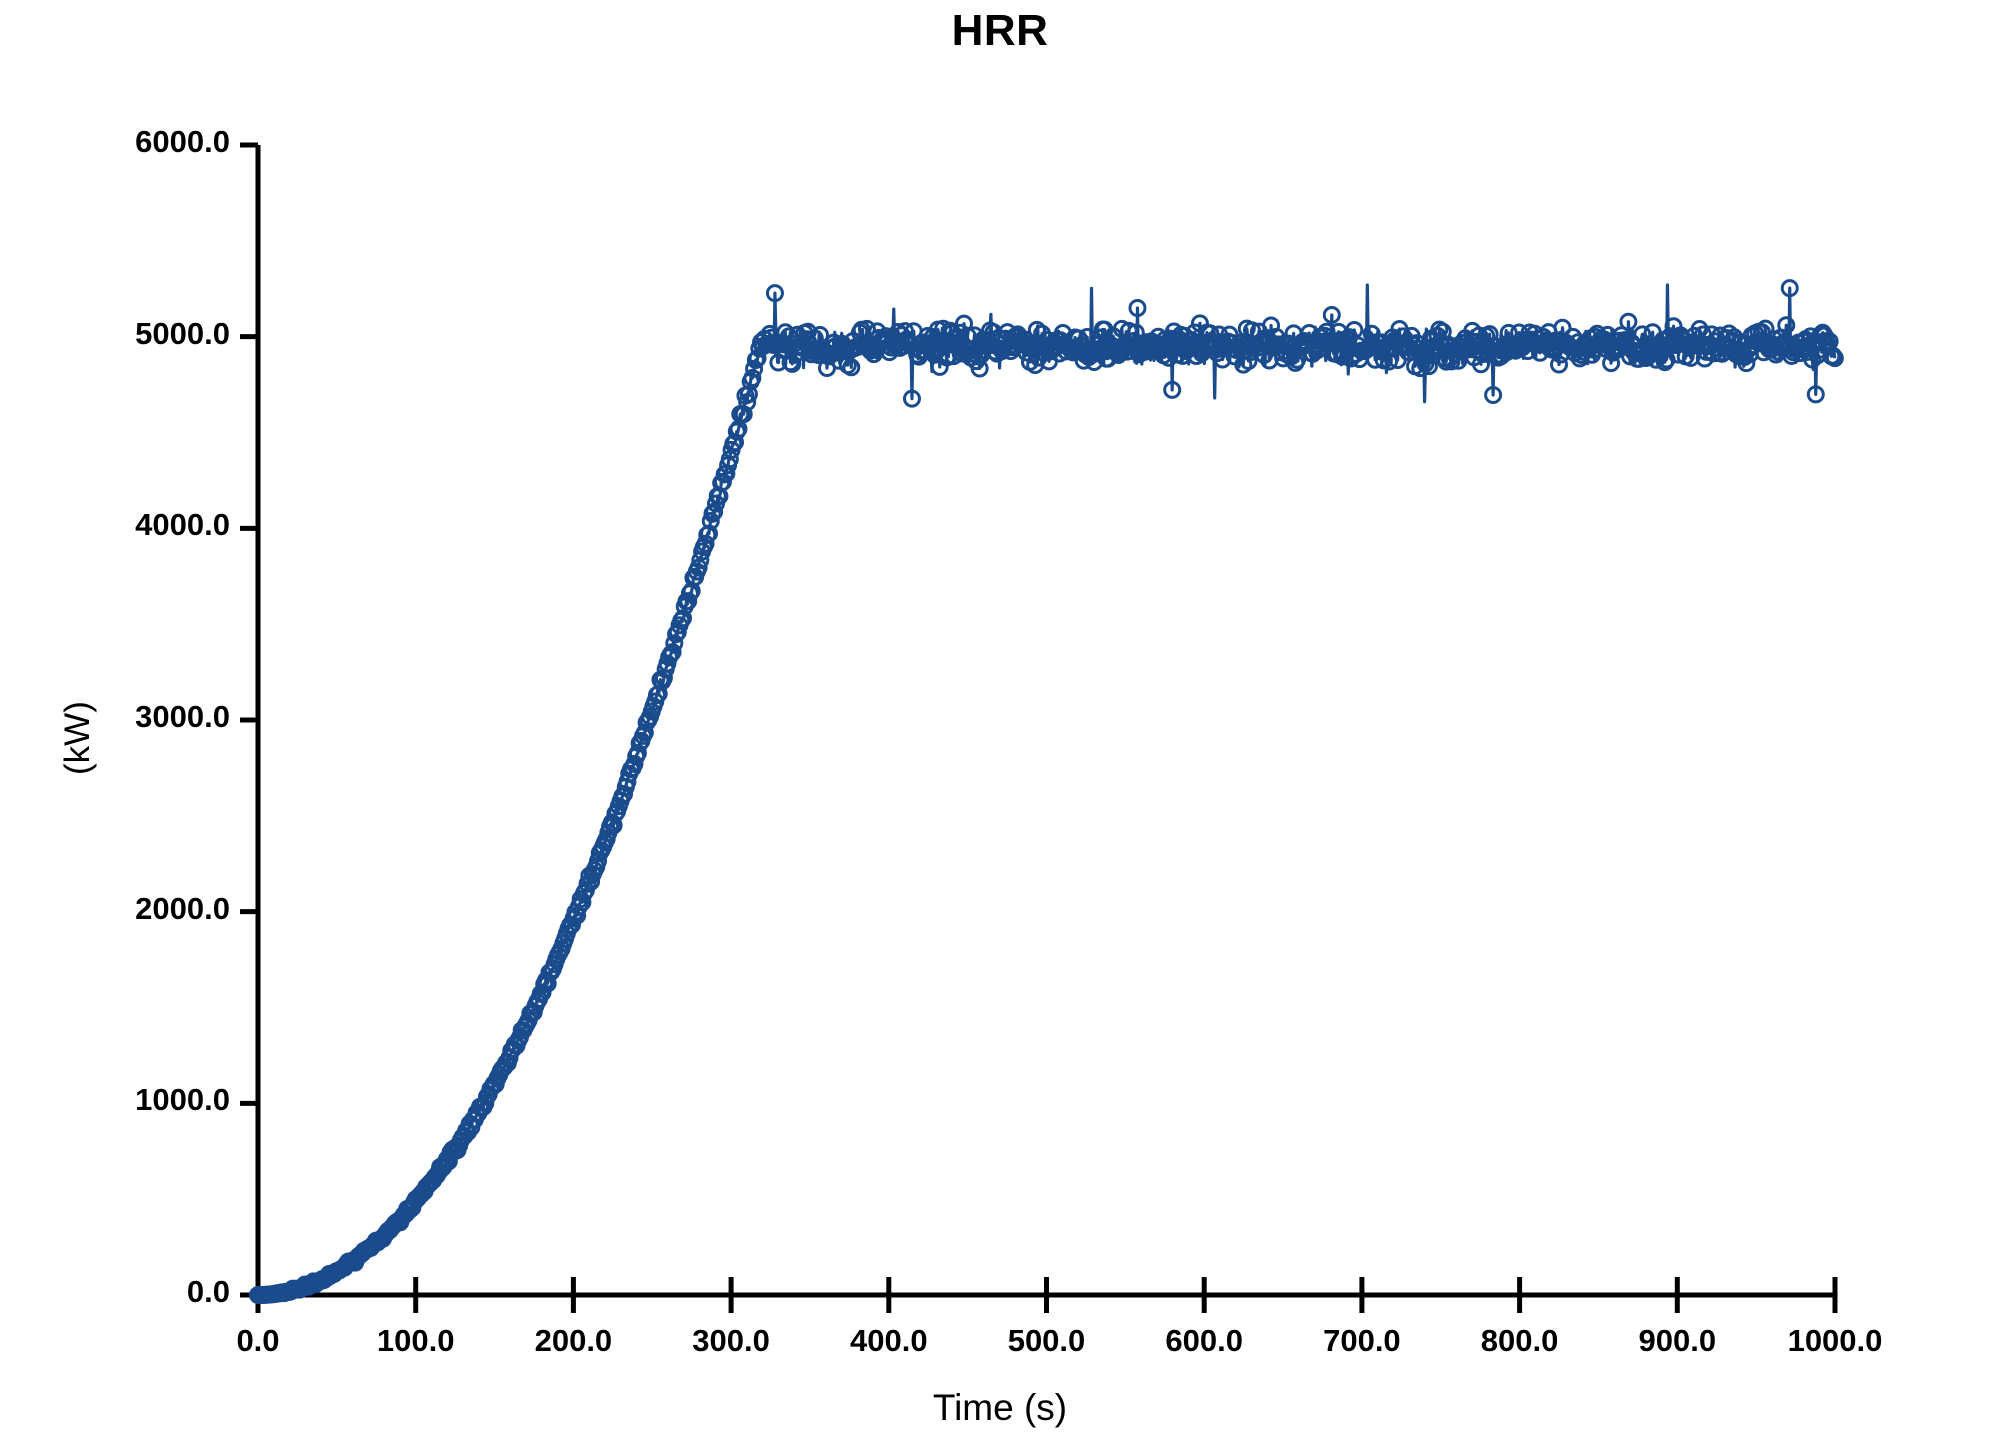 The image size is (2000, 1440). I want to click on y-axis-title: (kW), so click(77, 738).